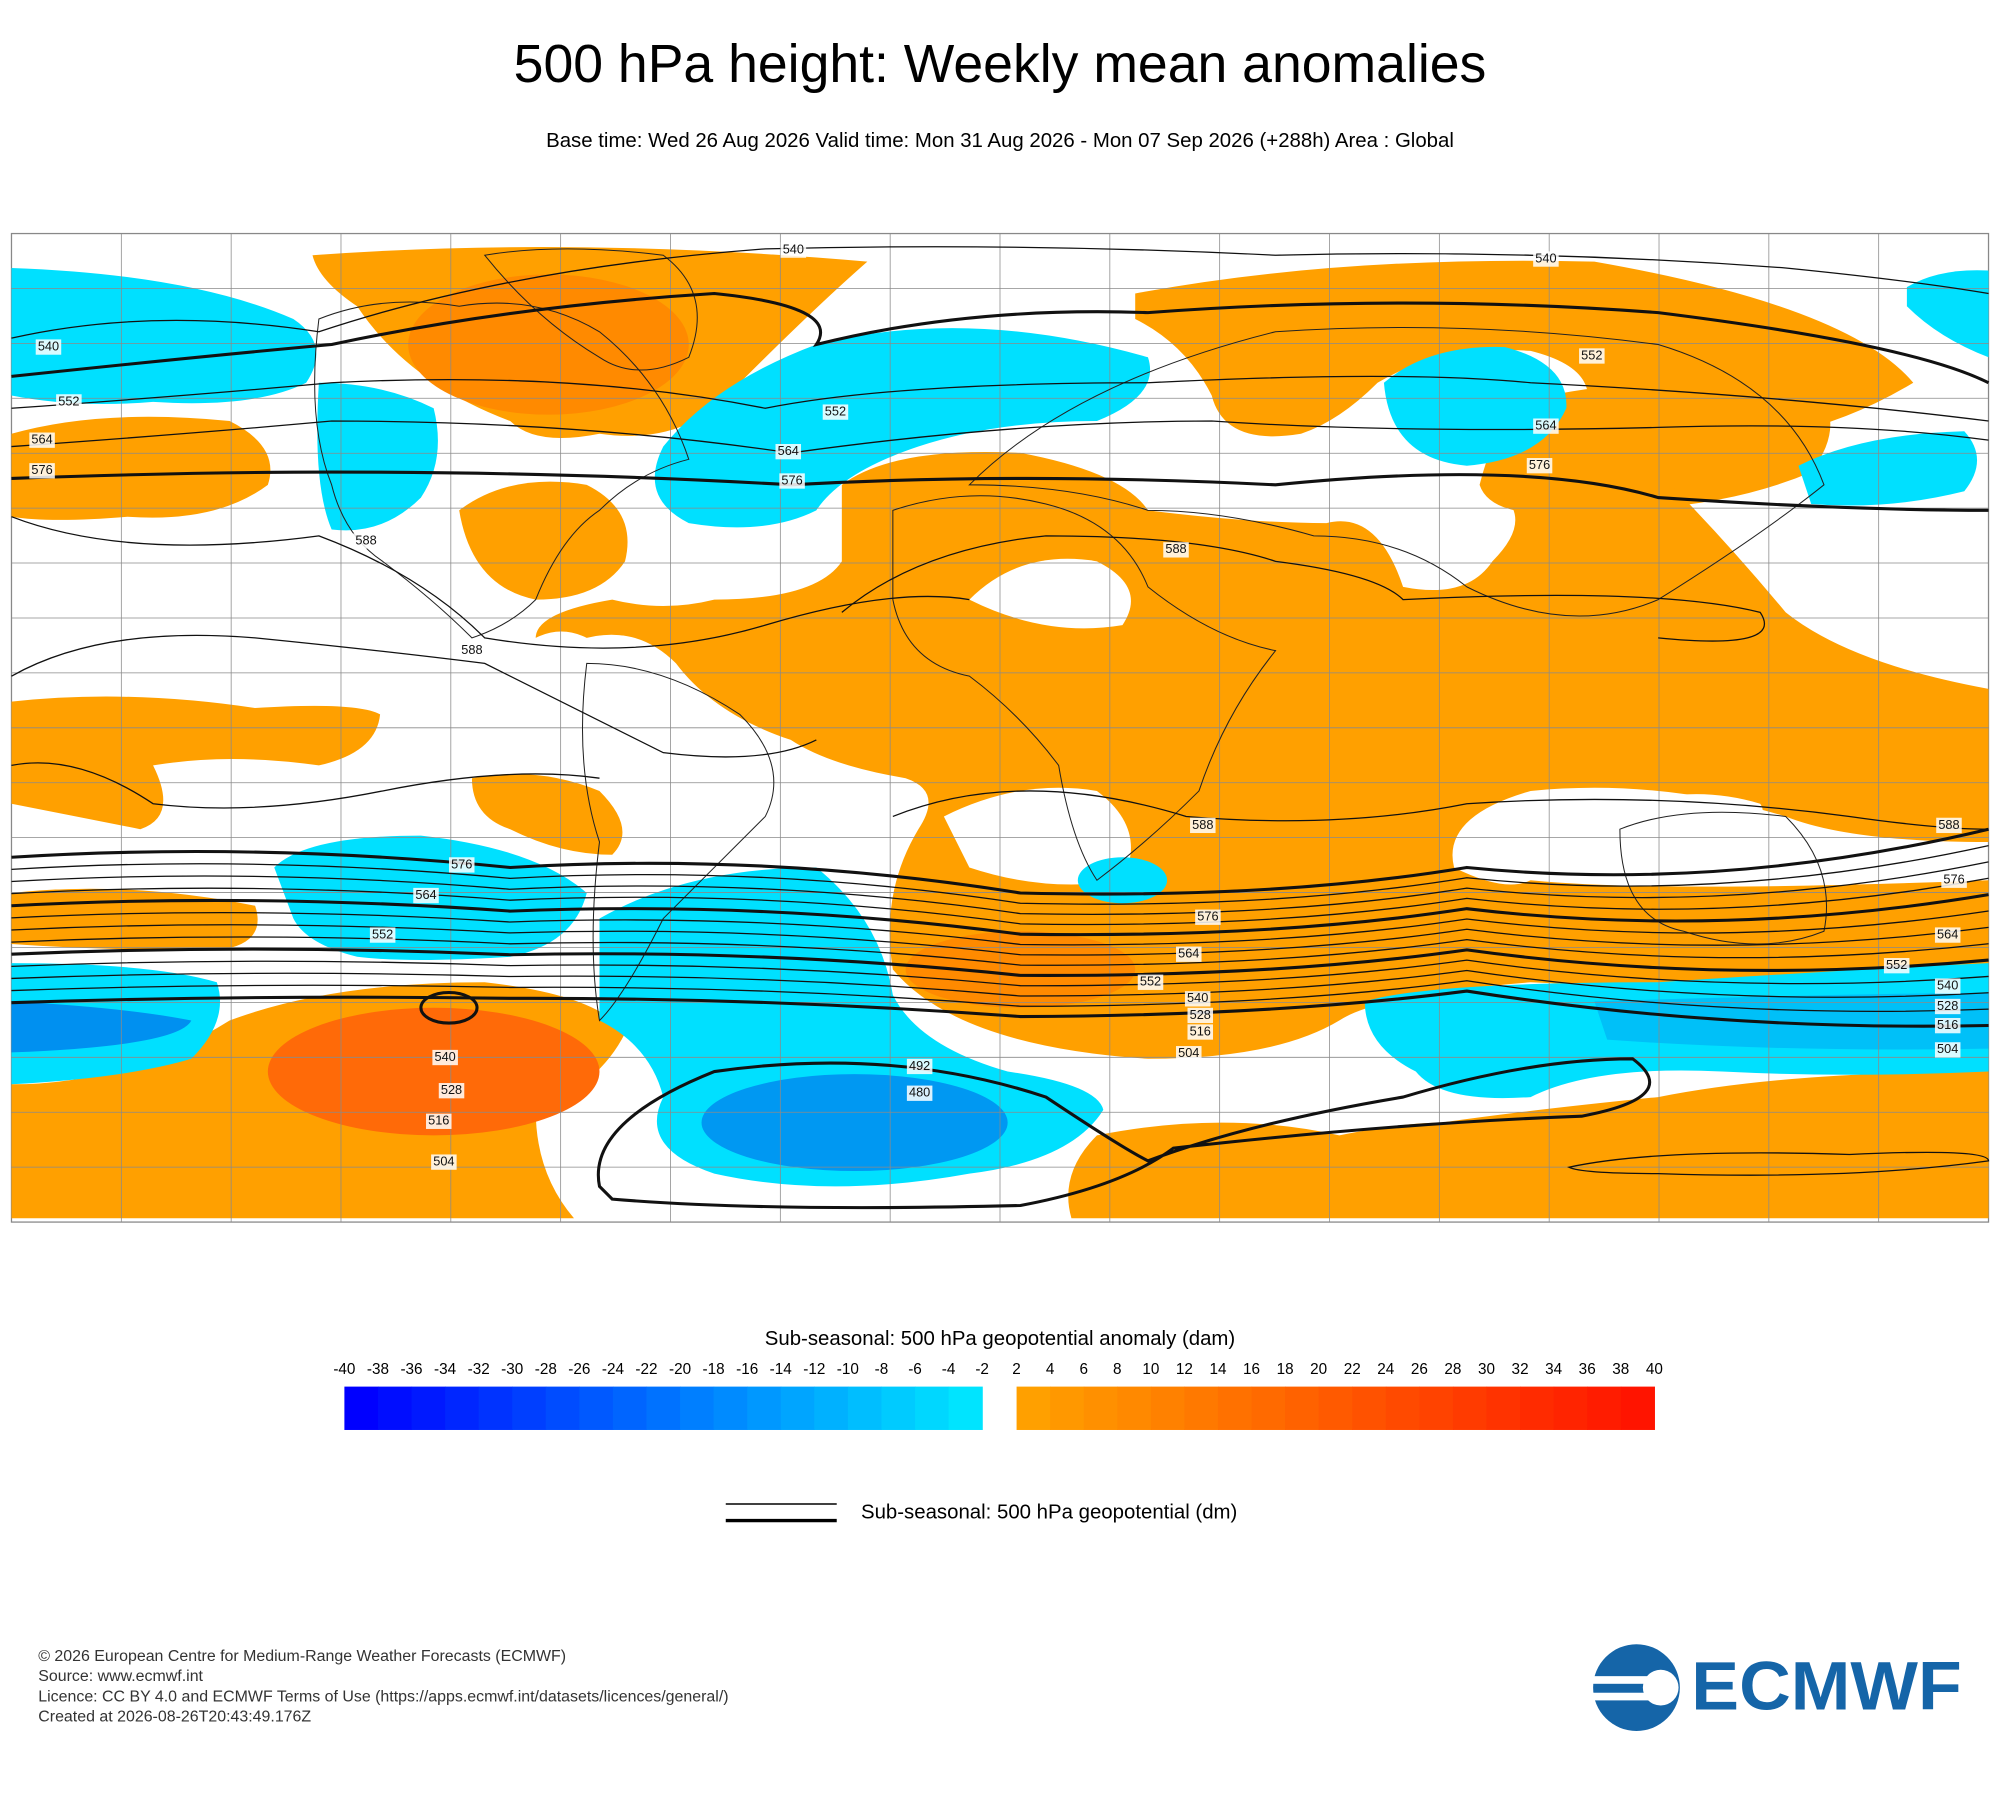 This screenshot has width=2000, height=1805. What do you see at coordinates (1452, 1369) in the screenshot?
I see `colorbar-tick-label: 28` at bounding box center [1452, 1369].